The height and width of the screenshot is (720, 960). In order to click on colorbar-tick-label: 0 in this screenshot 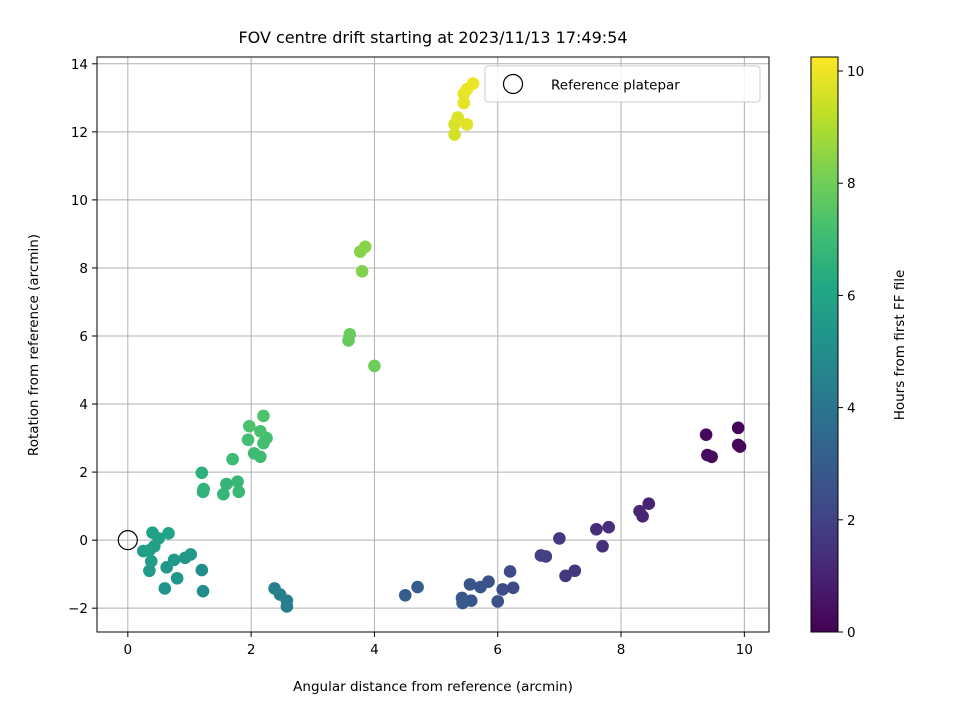, I will do `click(851, 633)`.